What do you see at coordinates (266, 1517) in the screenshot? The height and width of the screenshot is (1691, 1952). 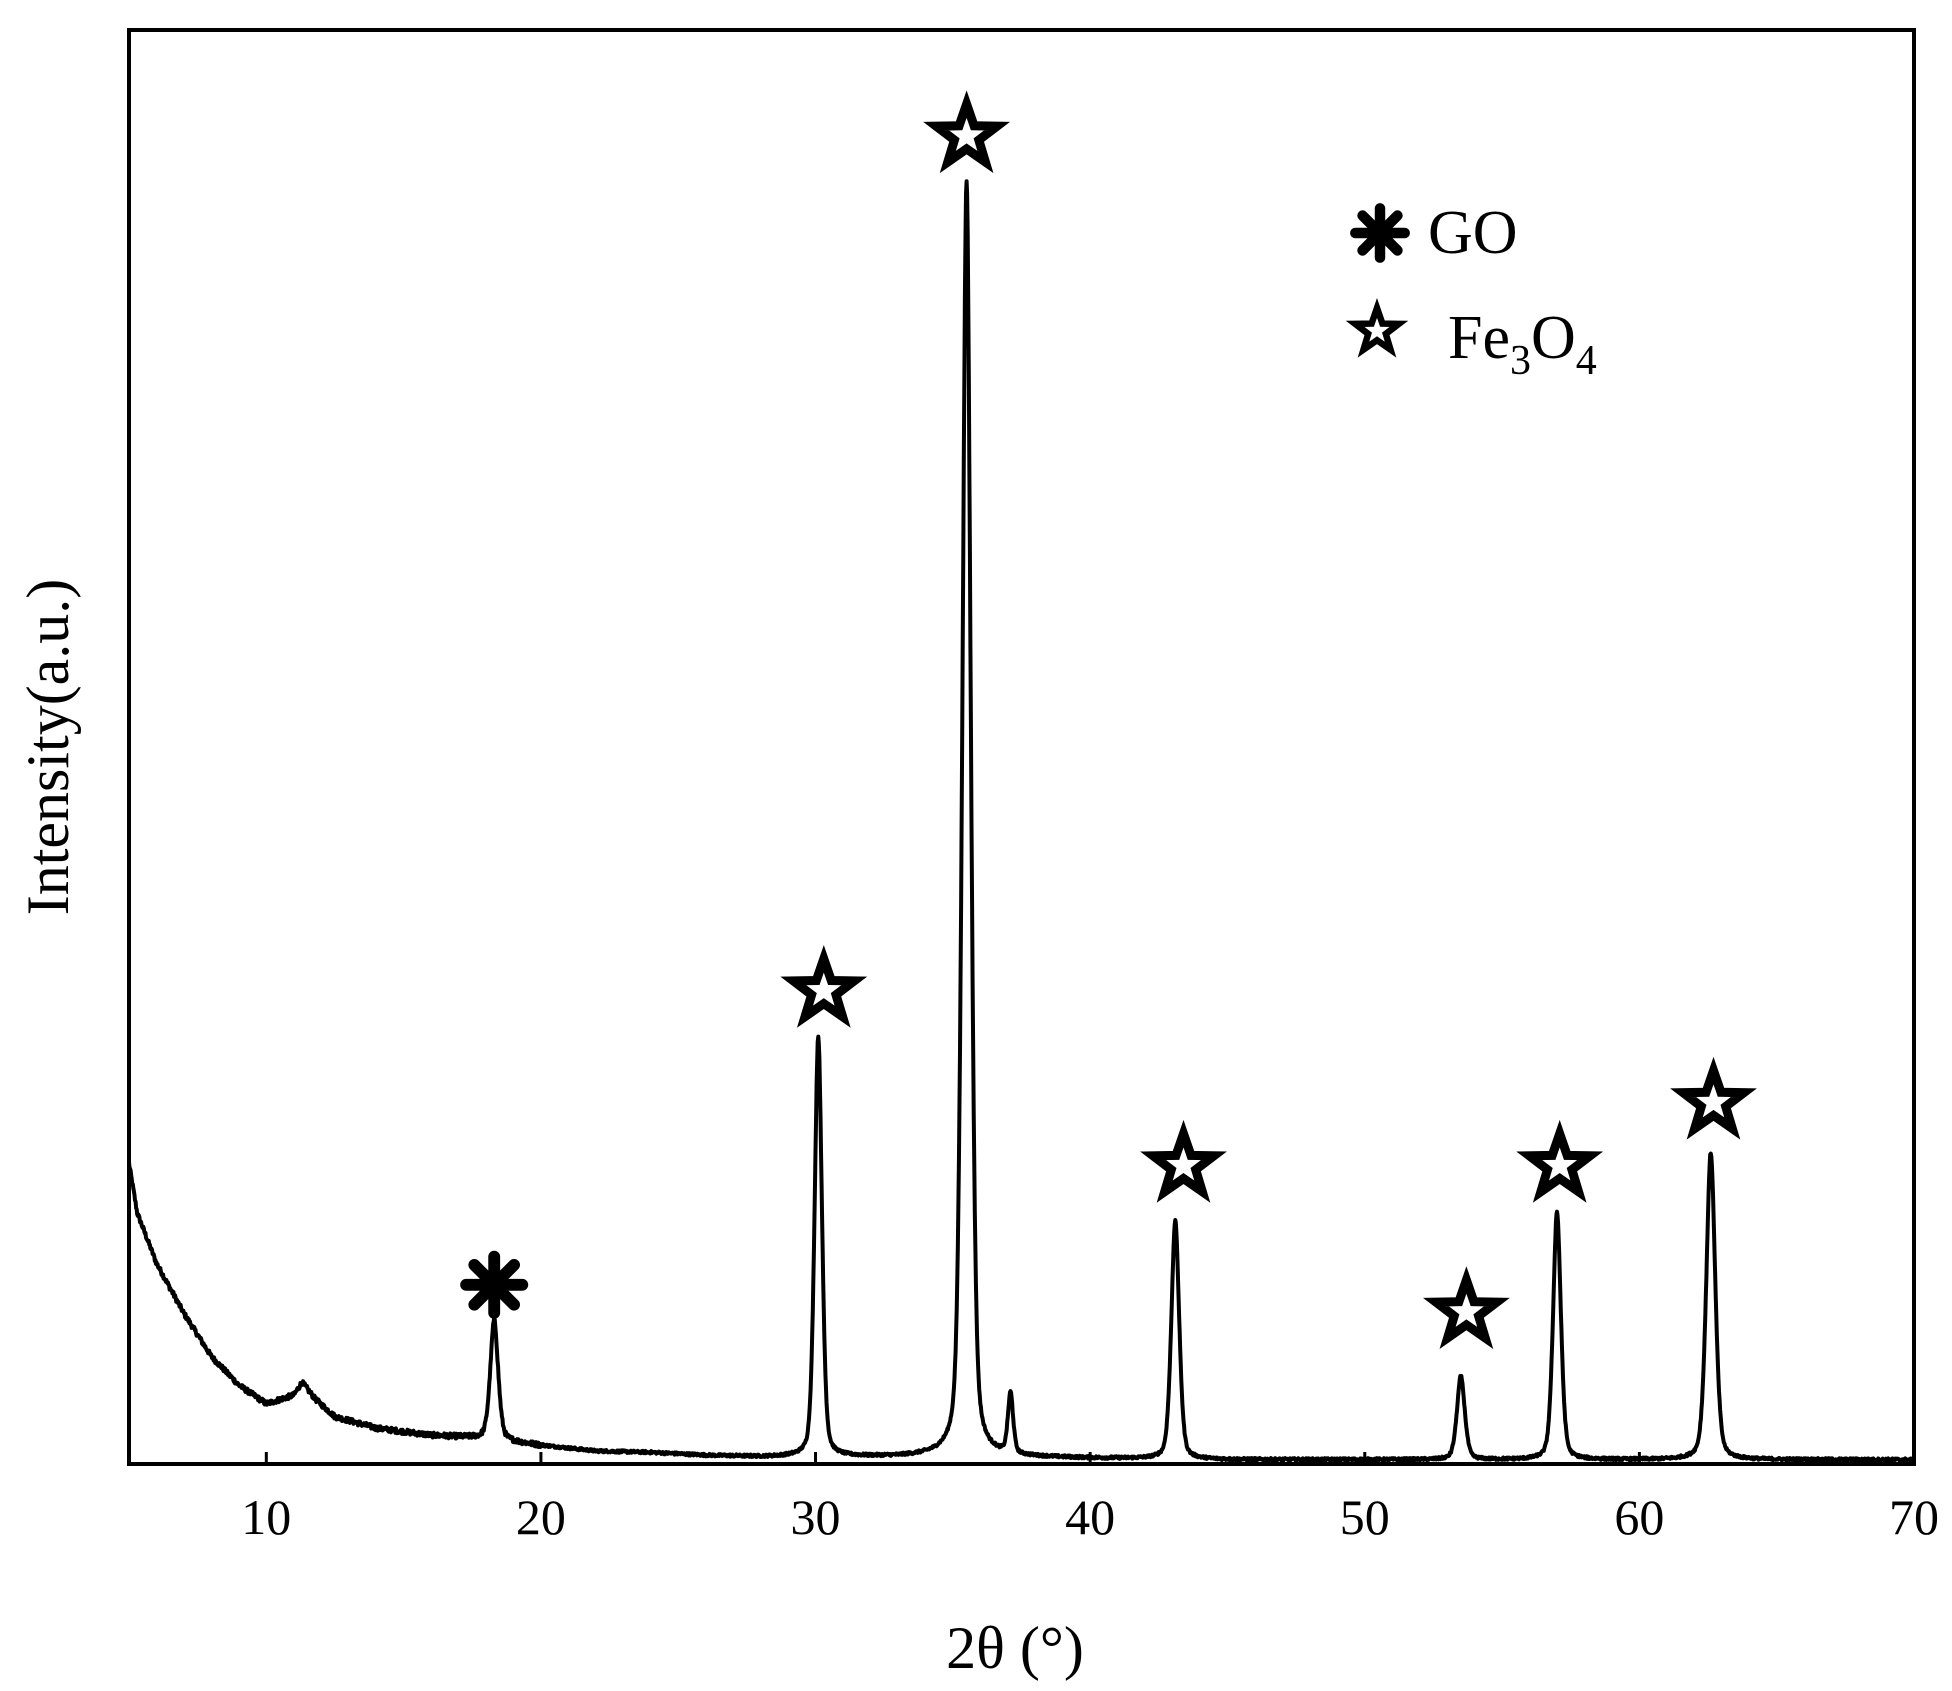 I see `x-tick-label: 10` at bounding box center [266, 1517].